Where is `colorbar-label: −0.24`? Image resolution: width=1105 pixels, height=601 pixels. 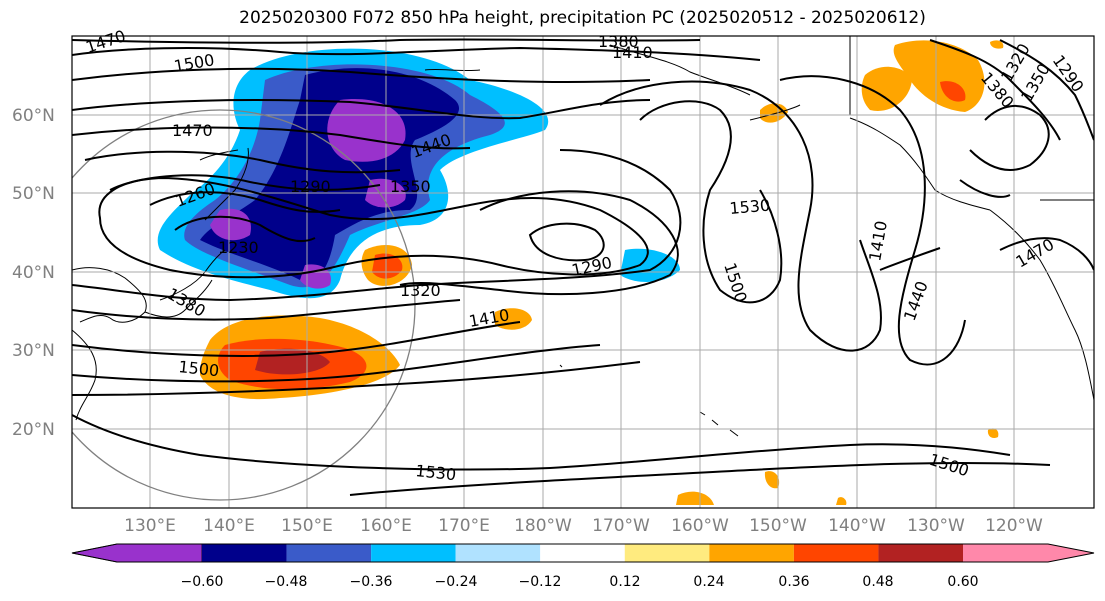
colorbar-label: −0.24 is located at coordinates (456, 582).